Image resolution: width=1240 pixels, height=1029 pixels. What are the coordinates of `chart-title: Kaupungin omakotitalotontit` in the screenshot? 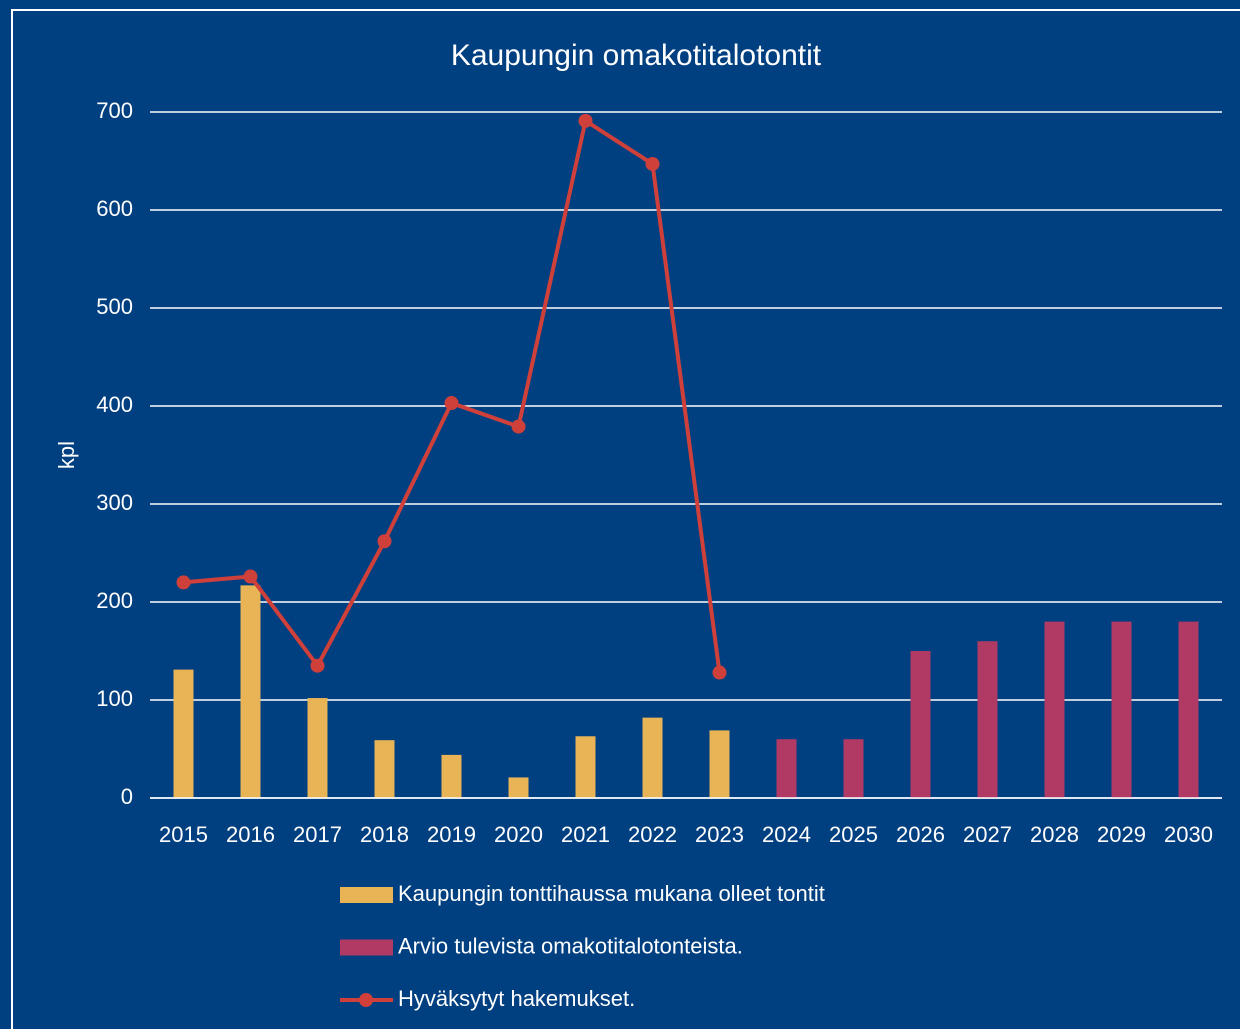 It's located at (636, 55).